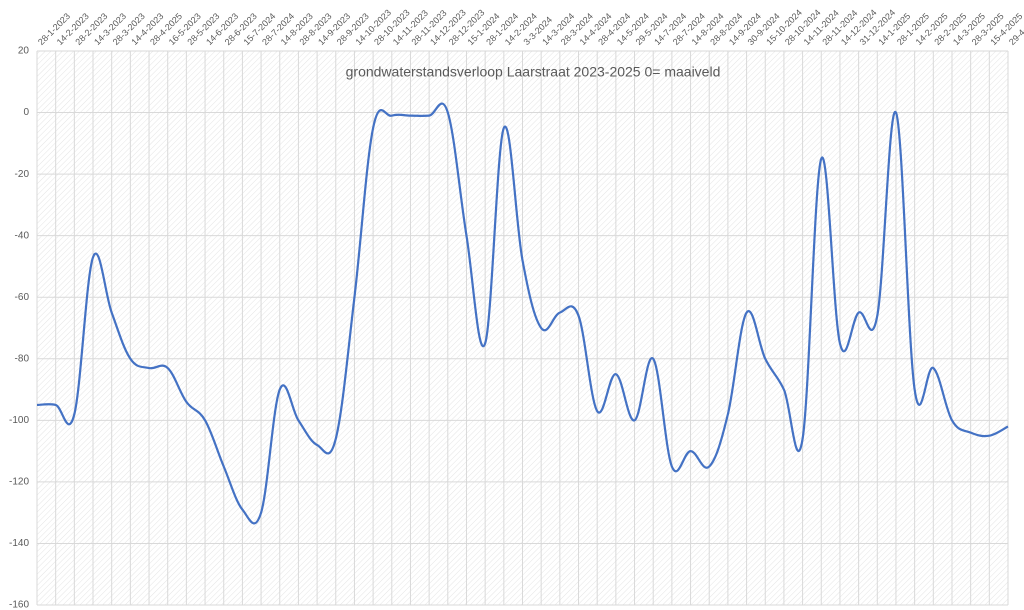 The height and width of the screenshot is (610, 1024). Describe the element at coordinates (19, 482) in the screenshot. I see `y-tick-label: -120` at that location.